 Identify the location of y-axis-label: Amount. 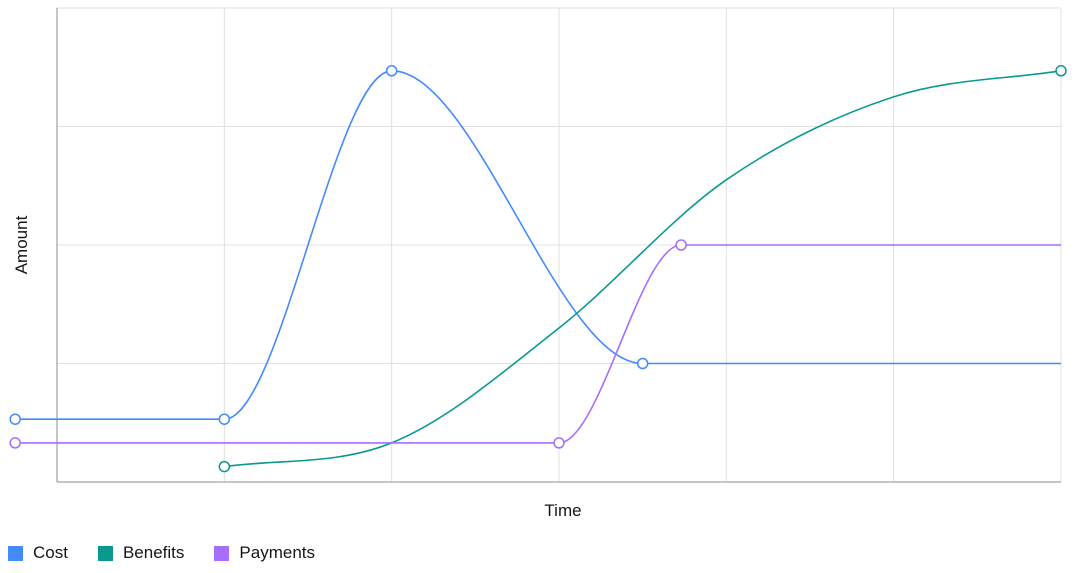
(21, 244).